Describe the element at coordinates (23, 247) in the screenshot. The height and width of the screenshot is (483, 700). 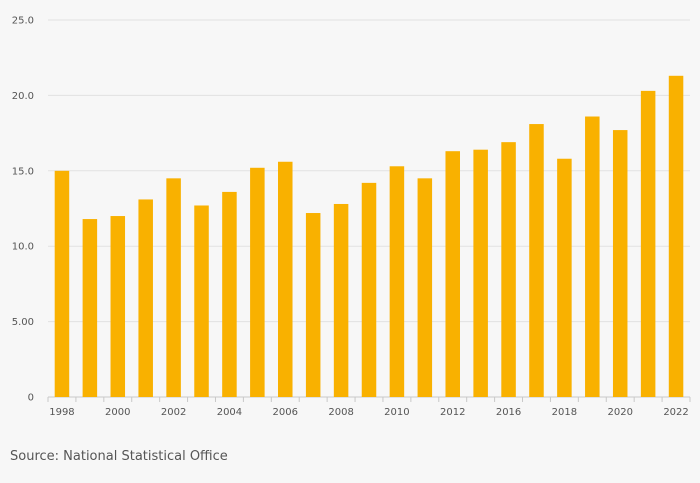
I see `y-tick-label: 10.0` at that location.